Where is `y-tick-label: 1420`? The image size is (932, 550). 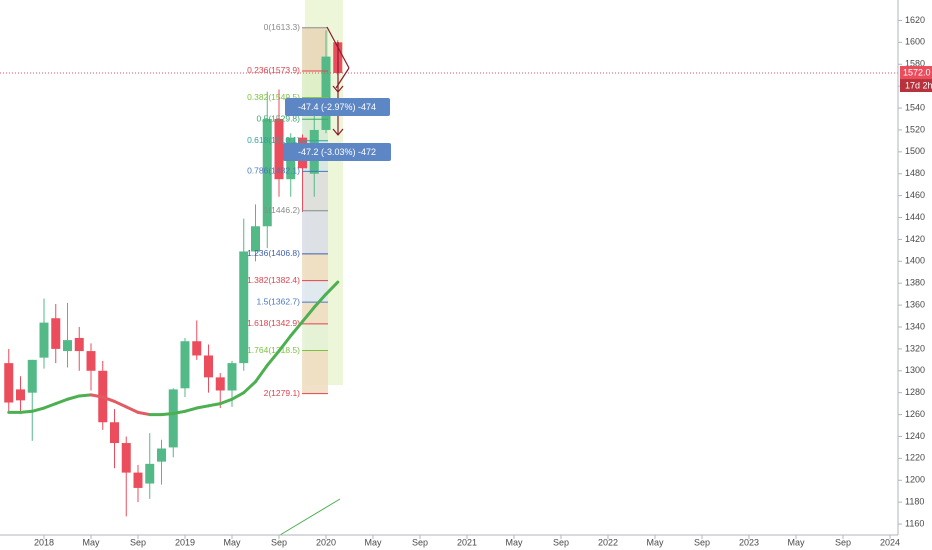
y-tick-label: 1420 is located at coordinates (915, 239).